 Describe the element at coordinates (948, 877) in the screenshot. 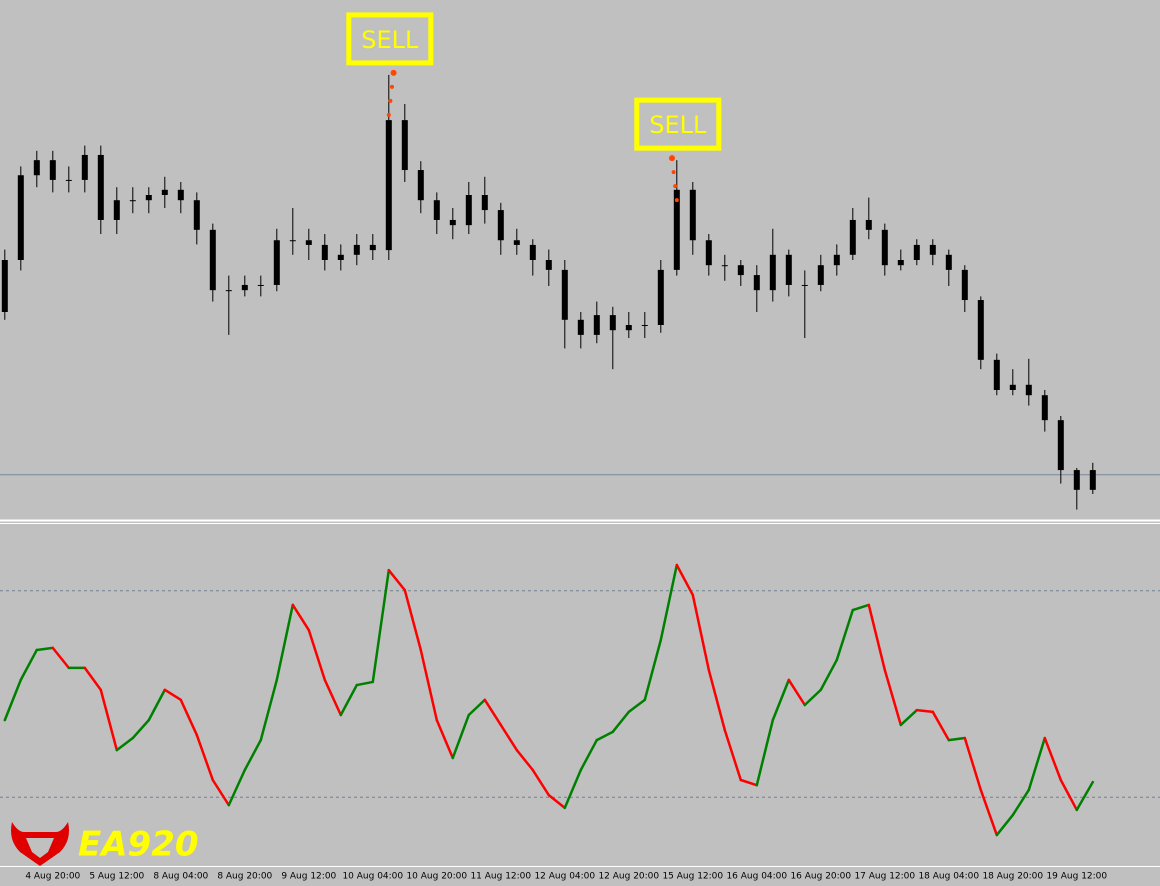

I see `x-tick-label: 18 Aug 04:00` at that location.